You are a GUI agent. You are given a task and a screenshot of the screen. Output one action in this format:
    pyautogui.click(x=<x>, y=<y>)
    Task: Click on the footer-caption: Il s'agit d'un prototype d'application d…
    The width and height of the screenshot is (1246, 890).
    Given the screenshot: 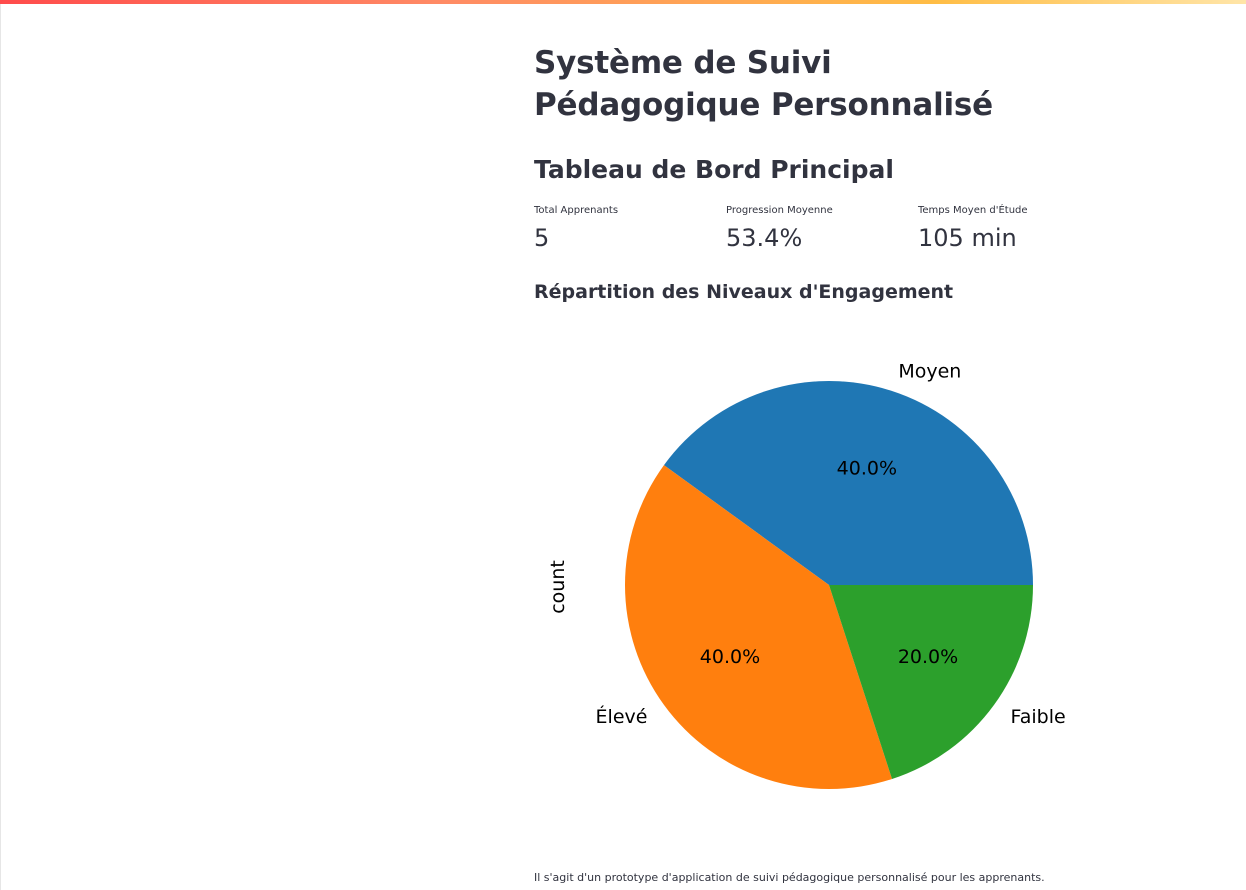 What is the action you would take?
    pyautogui.click(x=789, y=877)
    